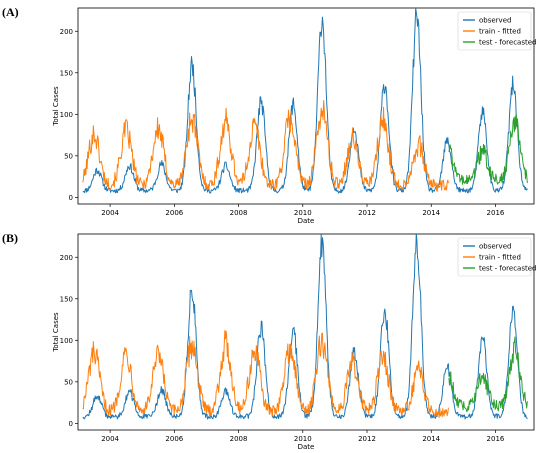 This screenshot has height=453, width=550. Describe the element at coordinates (507, 269) in the screenshot. I see `legend-label-test-b: test - forecasted` at that location.